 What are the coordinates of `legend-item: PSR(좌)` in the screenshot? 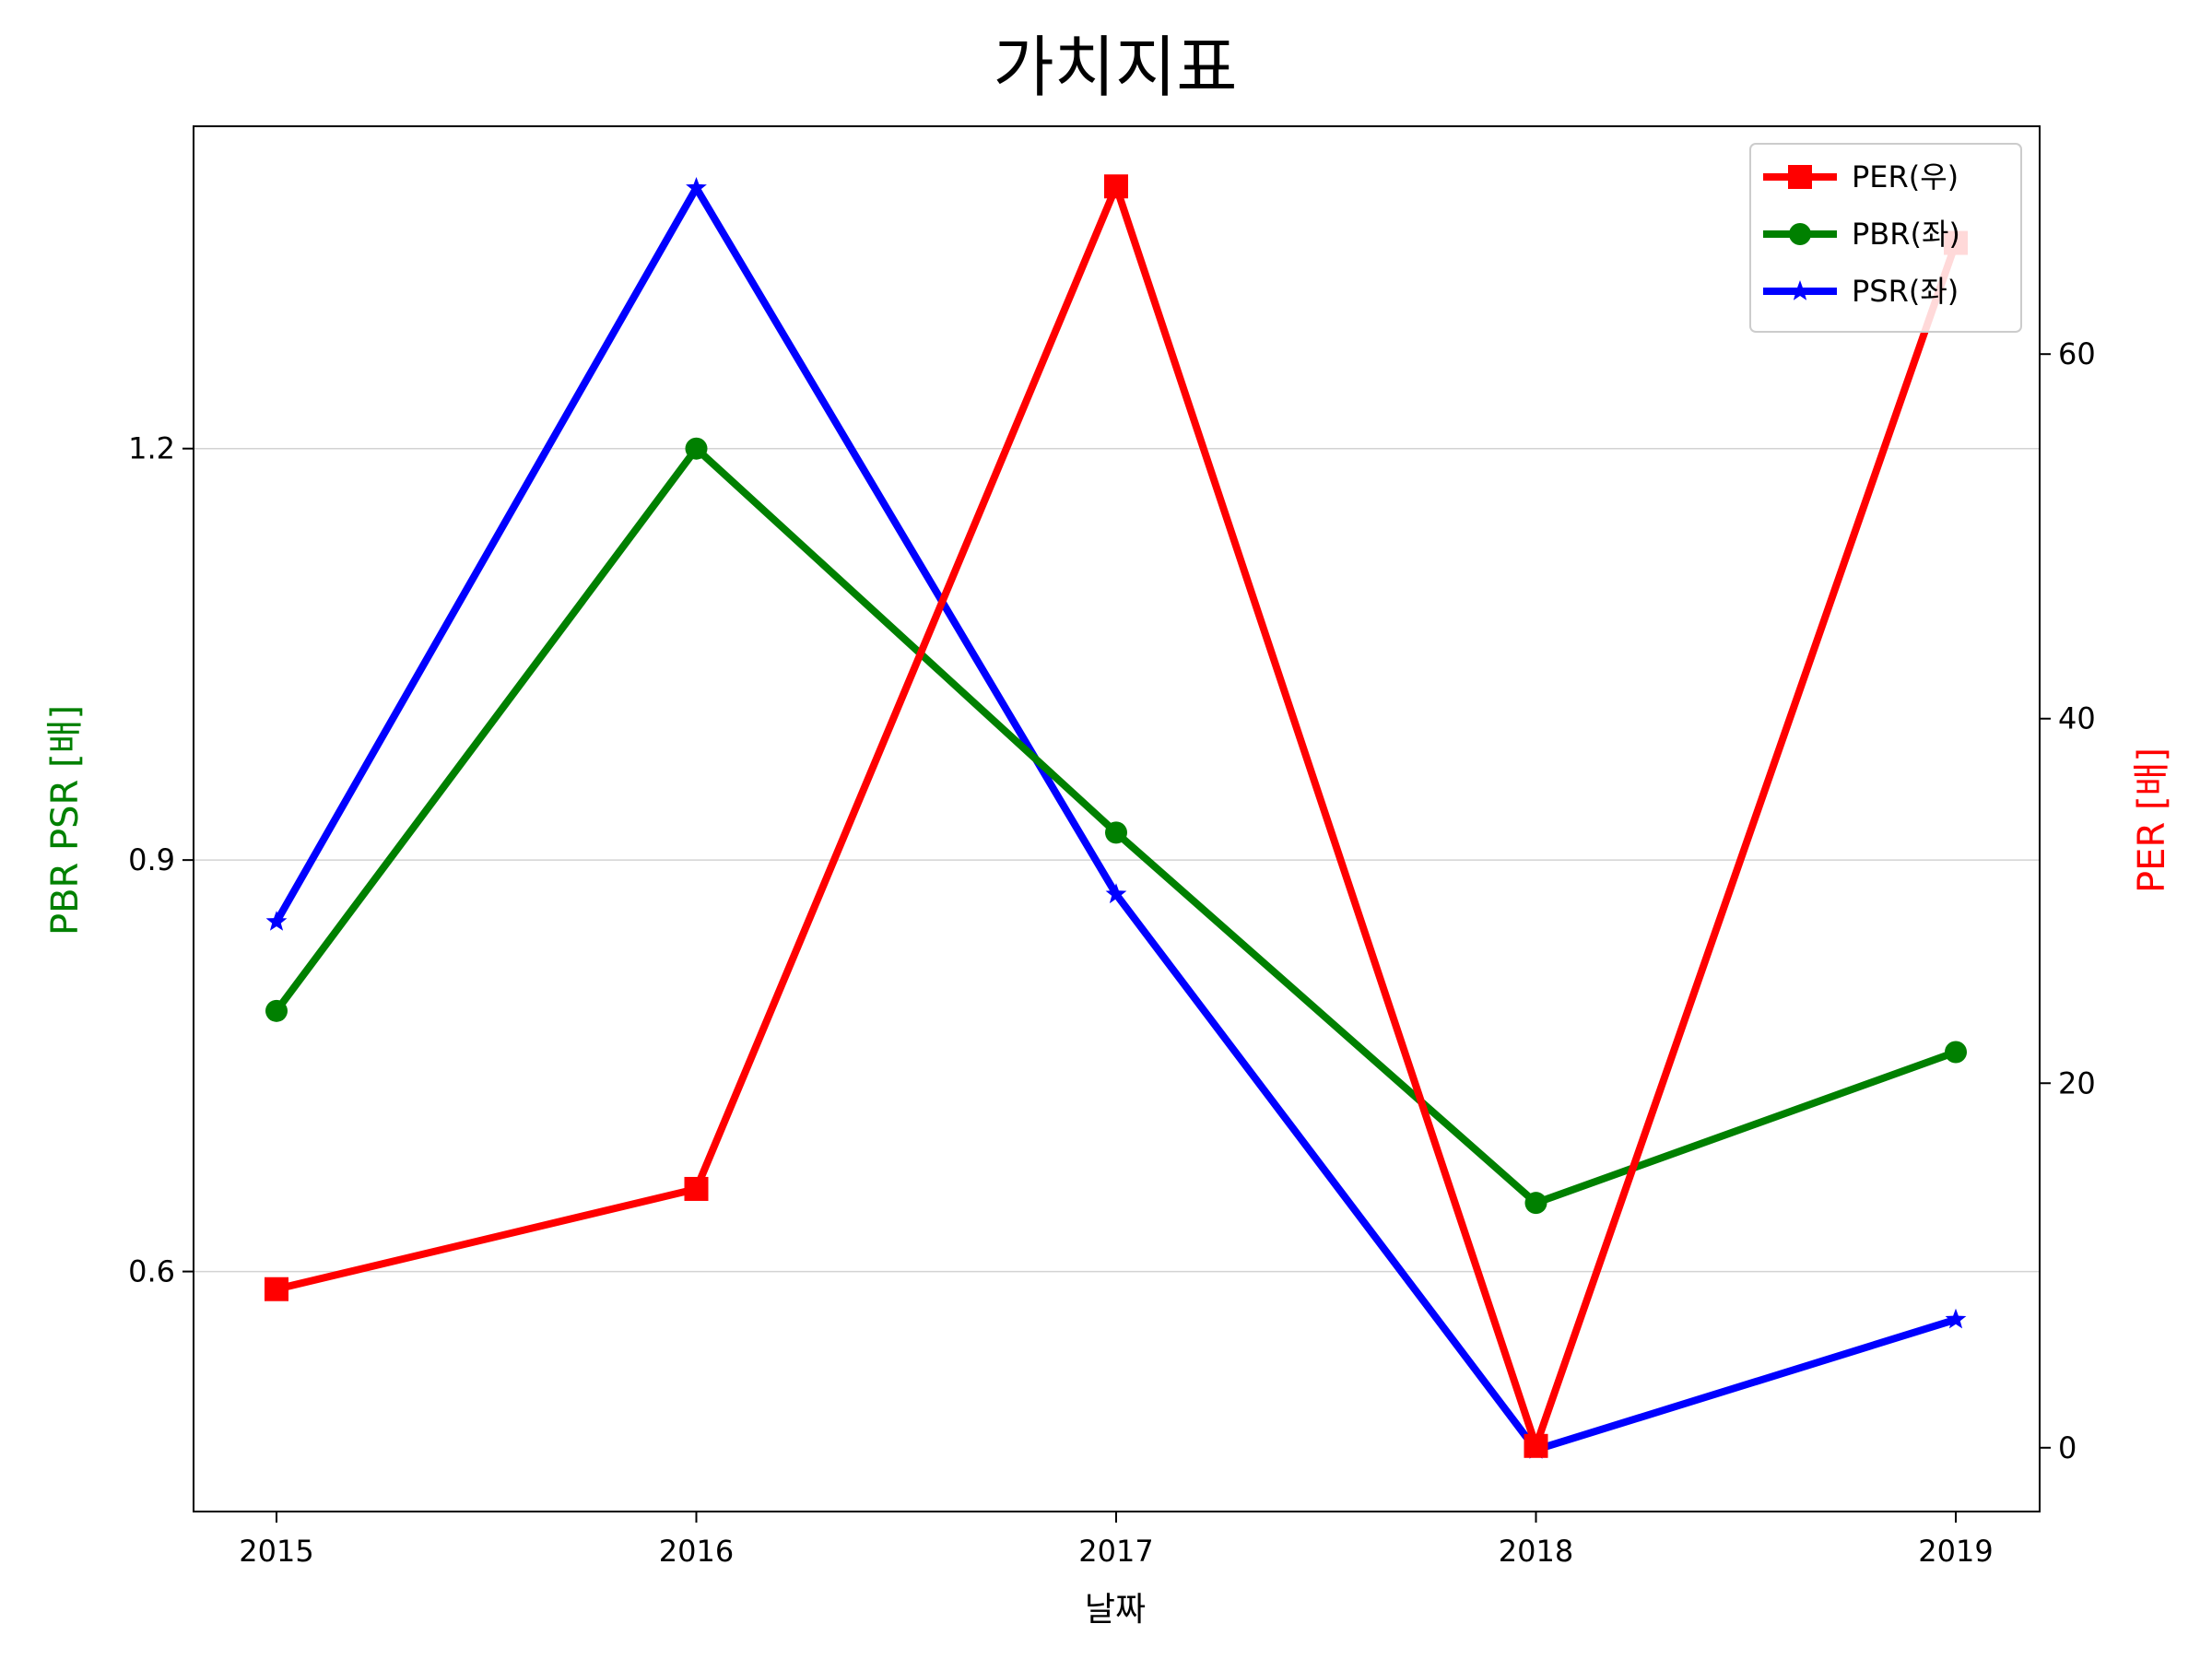 It's located at (1861, 291).